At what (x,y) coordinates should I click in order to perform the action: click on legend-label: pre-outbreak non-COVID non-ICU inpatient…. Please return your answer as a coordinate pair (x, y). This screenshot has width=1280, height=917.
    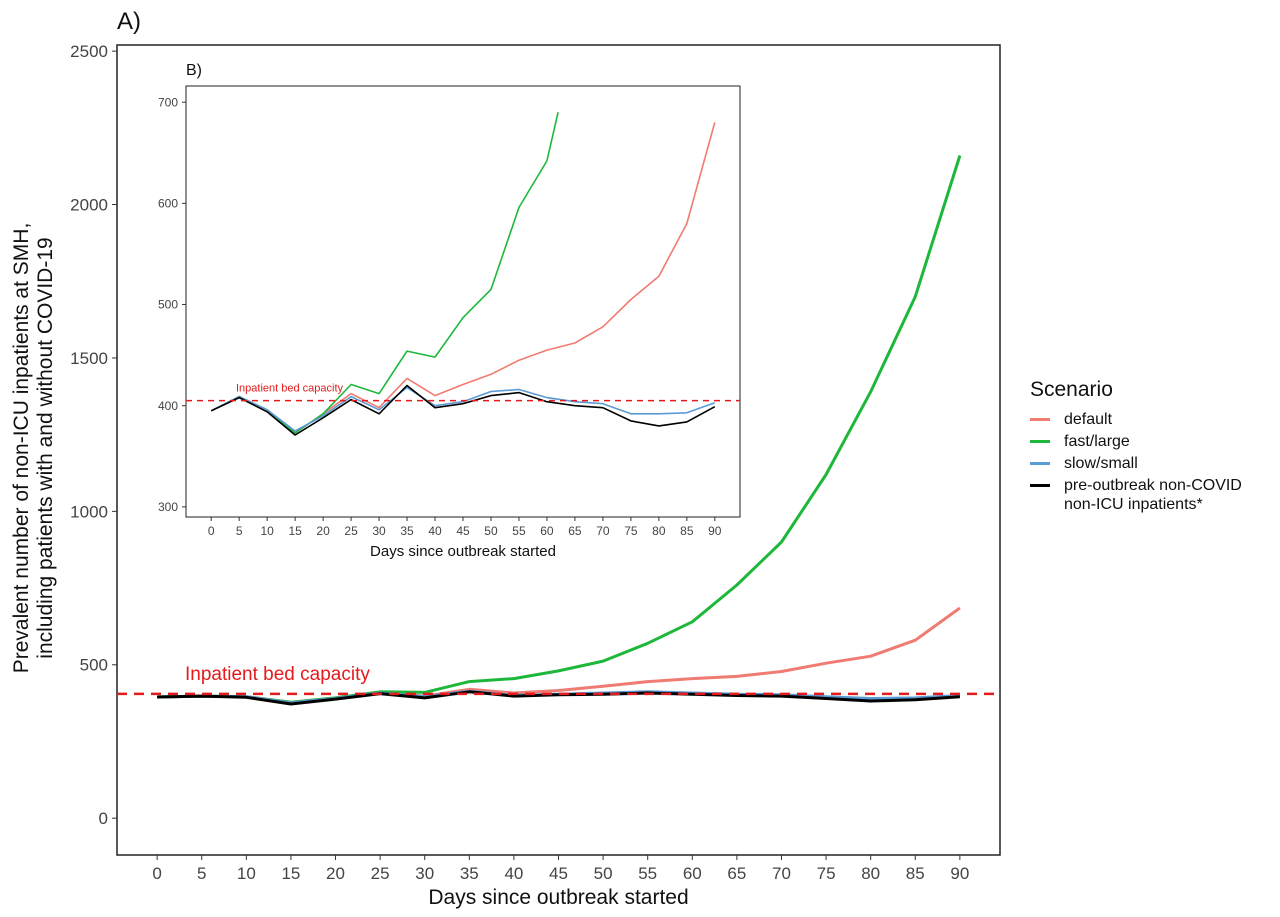
    Looking at the image, I should click on (1153, 495).